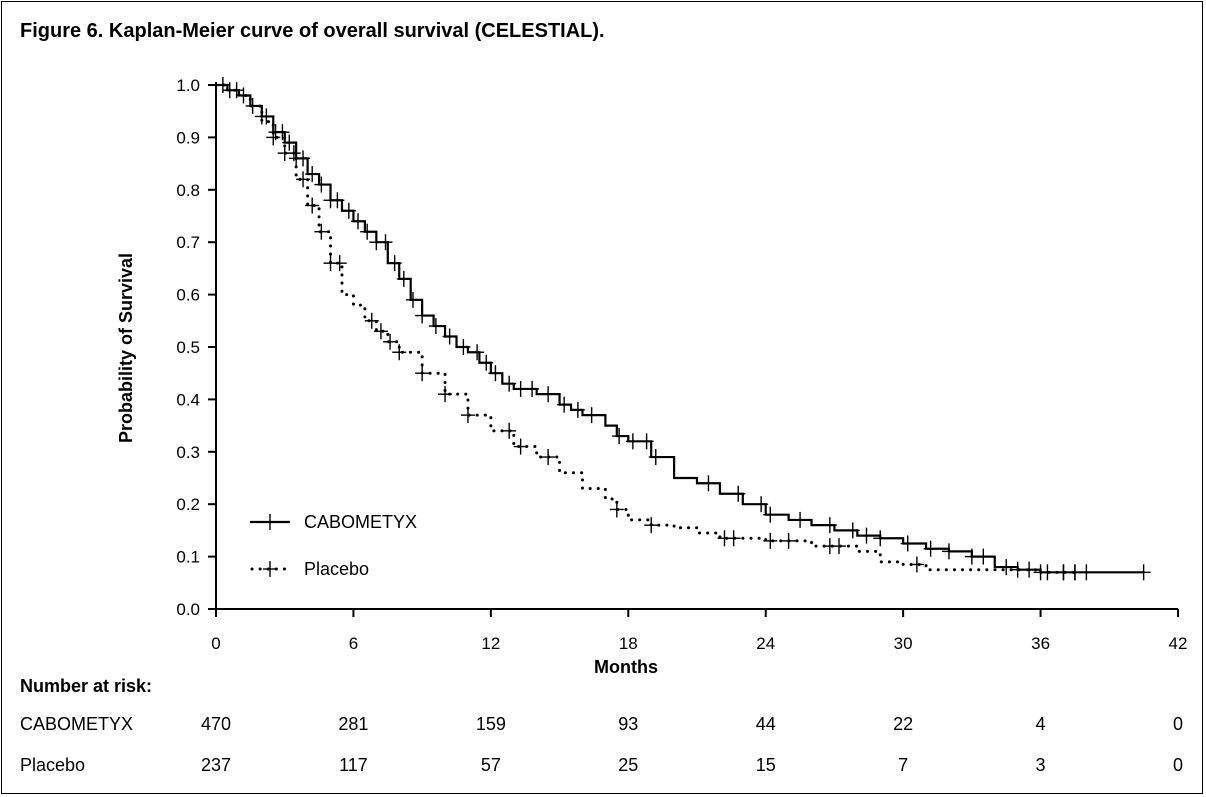  What do you see at coordinates (188, 347) in the screenshot?
I see `y-tick-label: 0.5` at bounding box center [188, 347].